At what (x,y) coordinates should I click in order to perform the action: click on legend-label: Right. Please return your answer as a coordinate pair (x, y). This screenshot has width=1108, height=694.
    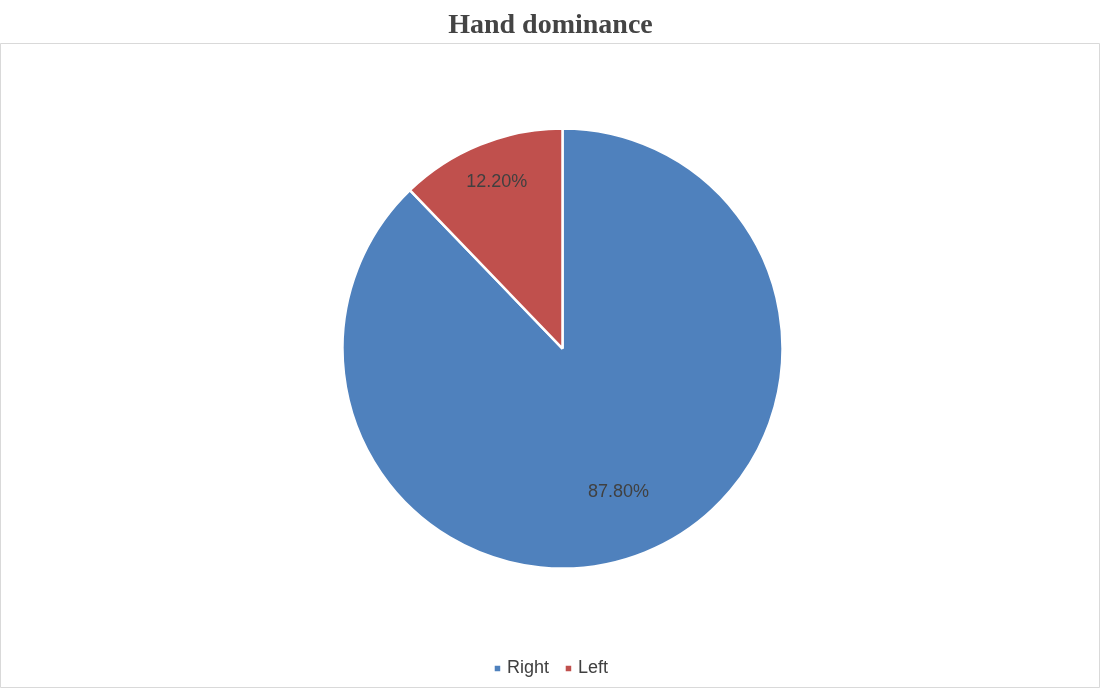
    Looking at the image, I should click on (527, 667).